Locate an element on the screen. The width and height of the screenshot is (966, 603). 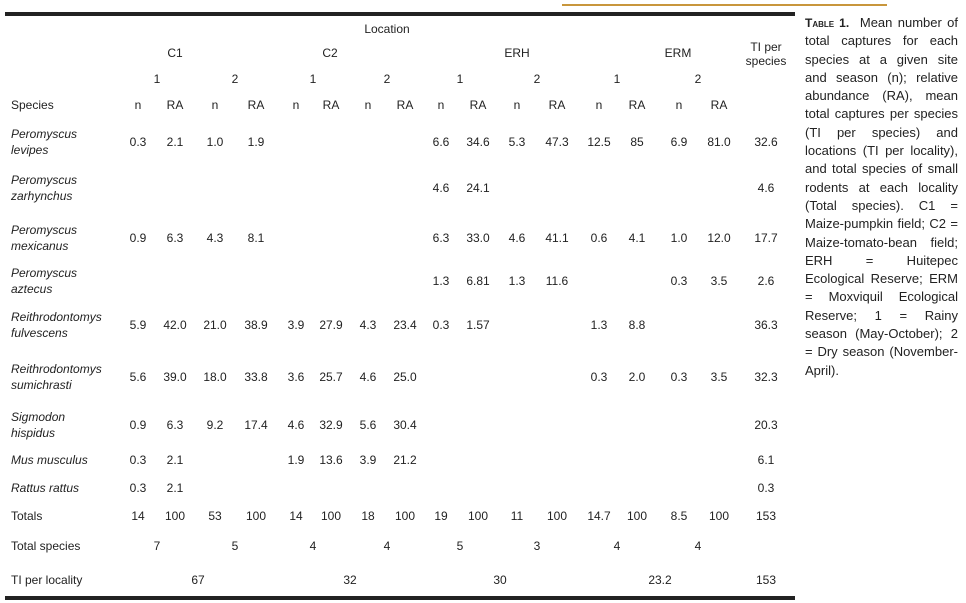
total-species-label: Total species is located at coordinates (46, 546).